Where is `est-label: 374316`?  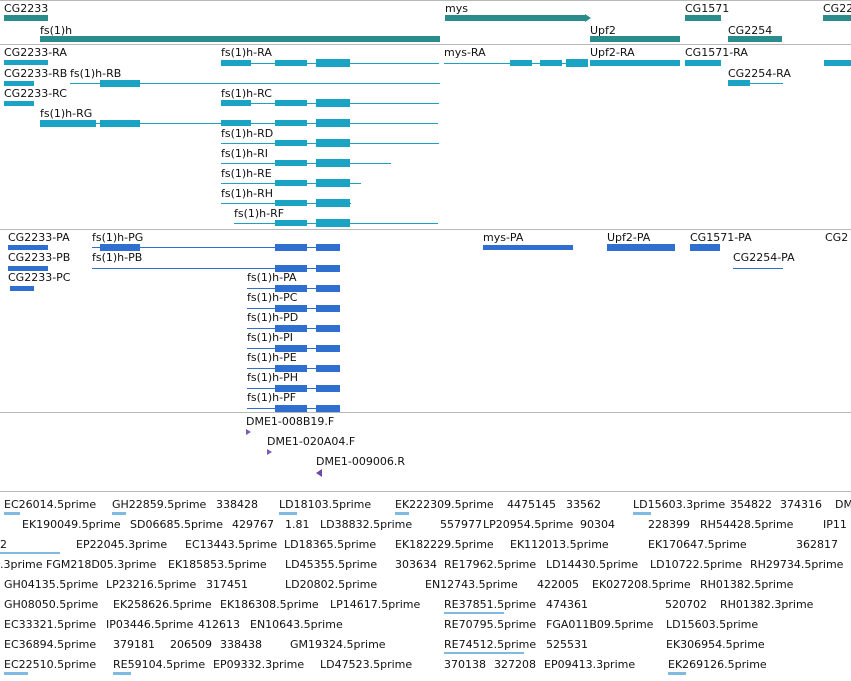 est-label: 374316 is located at coordinates (801, 504).